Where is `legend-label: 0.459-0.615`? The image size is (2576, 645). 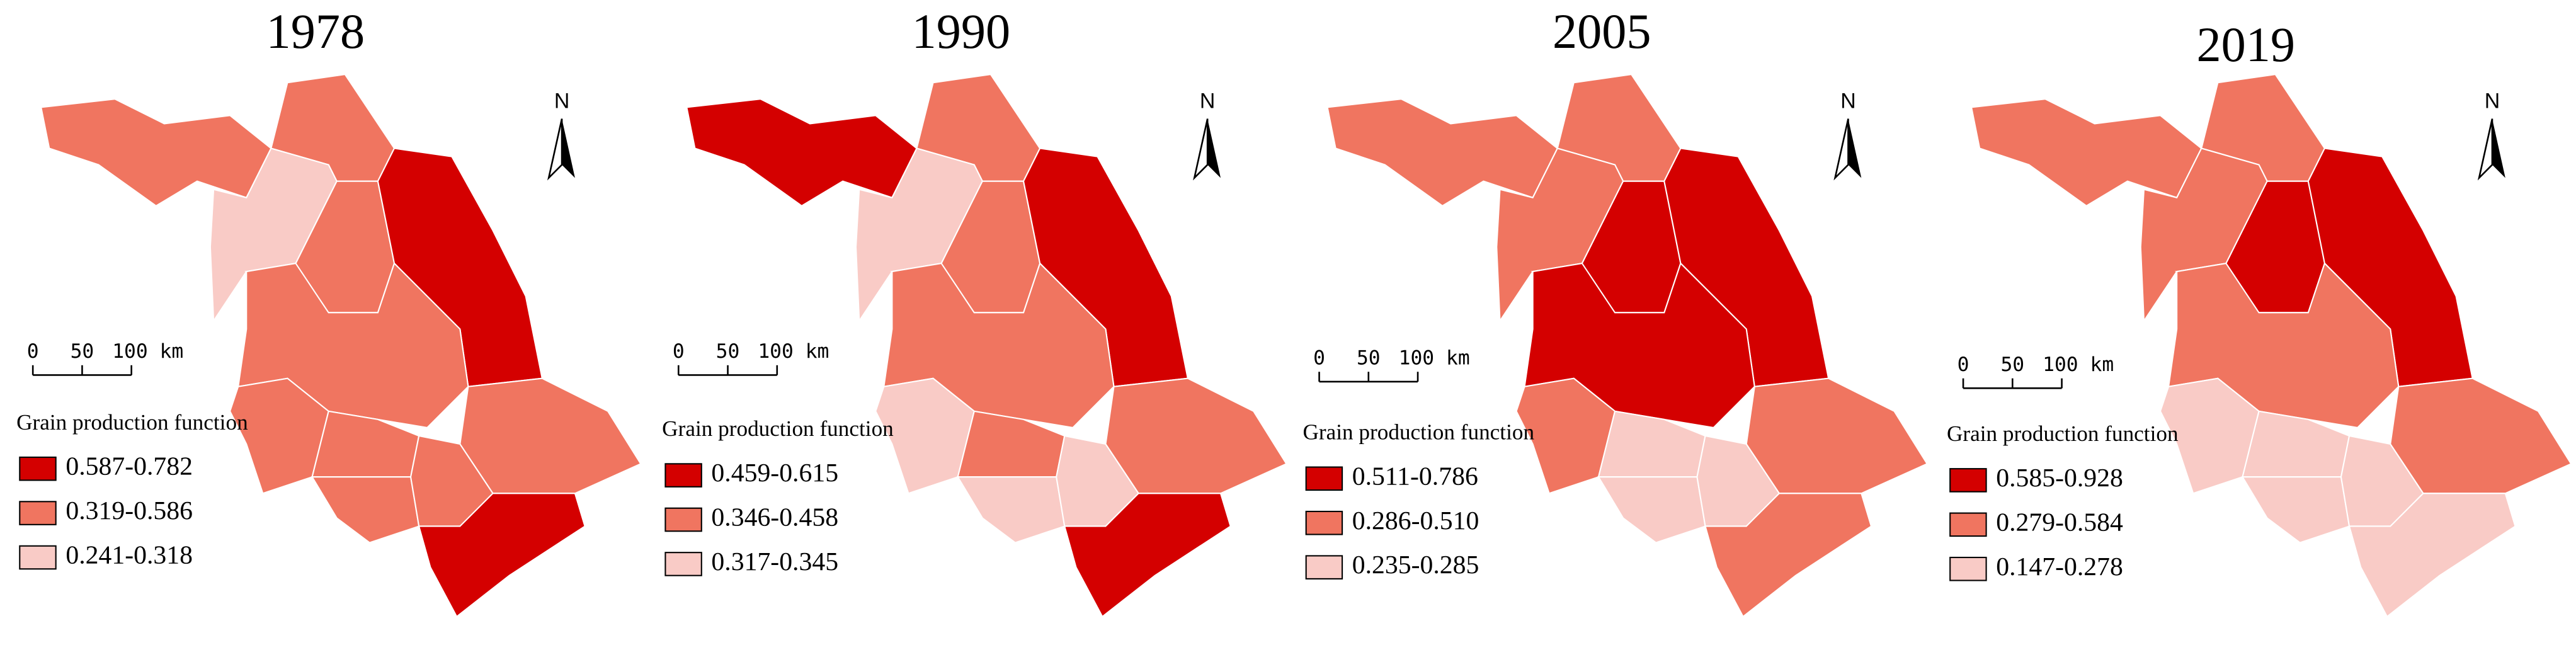
legend-label: 0.459-0.615 is located at coordinates (774, 473).